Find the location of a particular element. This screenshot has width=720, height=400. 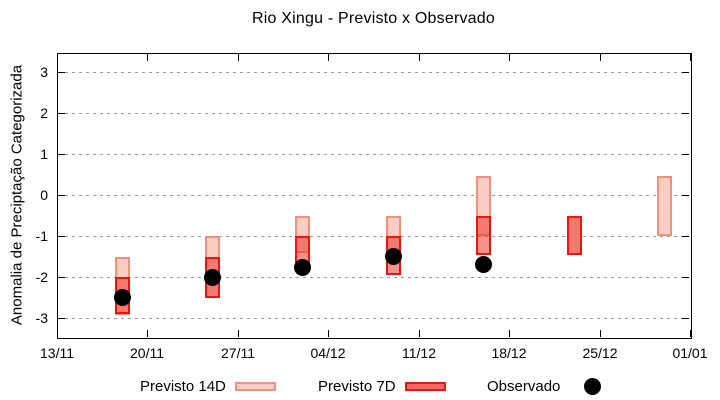

x-tick-label: 11/12 is located at coordinates (419, 353).